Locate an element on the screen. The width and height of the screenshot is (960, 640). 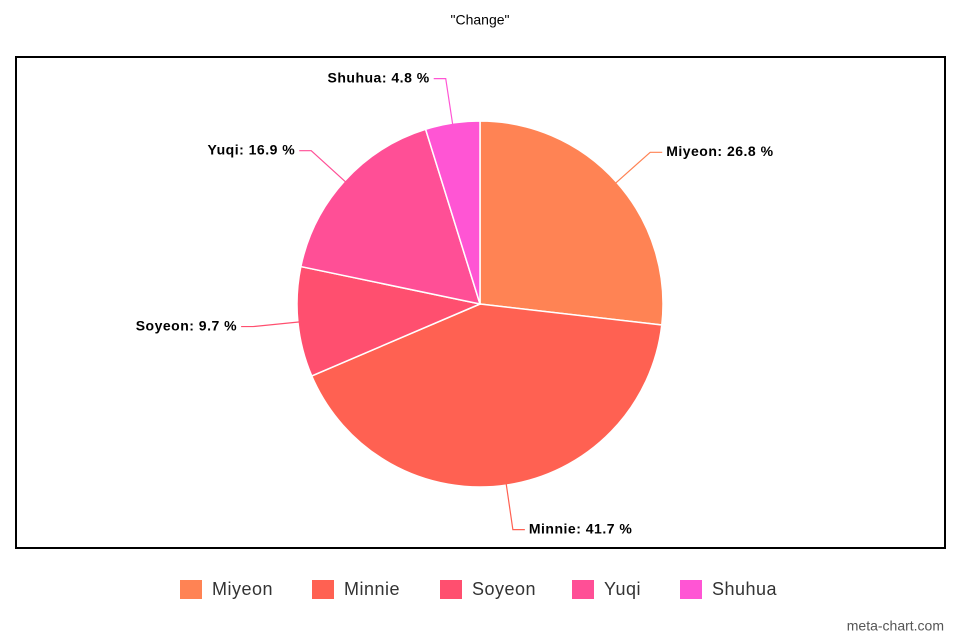
pie-slice is located at coordinates (571, 223).